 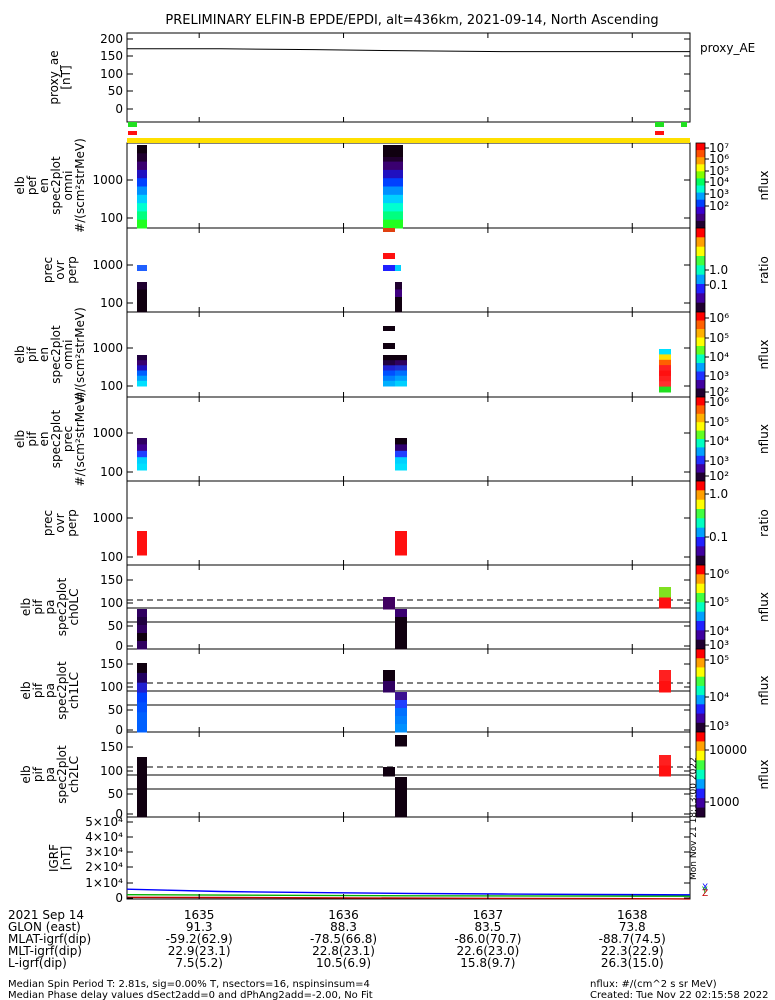 I want to click on colorbar-frame, so click(x=700, y=774).